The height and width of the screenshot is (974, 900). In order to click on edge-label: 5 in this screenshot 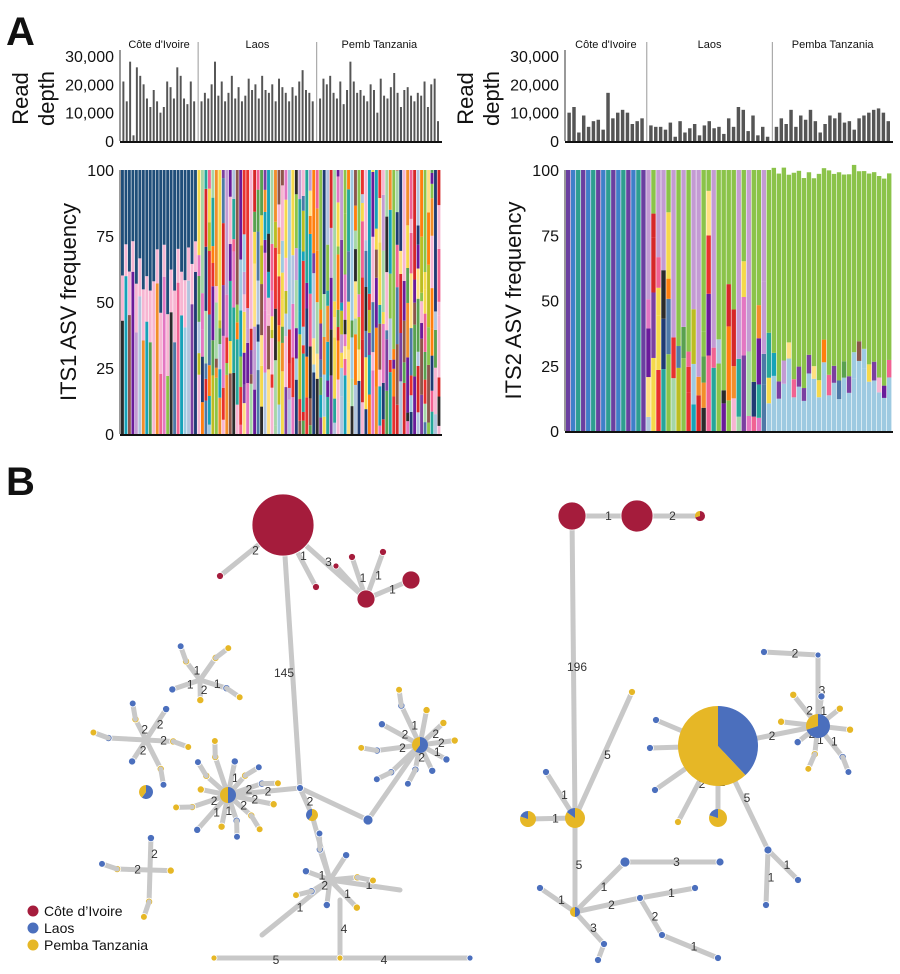, I will do `click(579, 865)`.